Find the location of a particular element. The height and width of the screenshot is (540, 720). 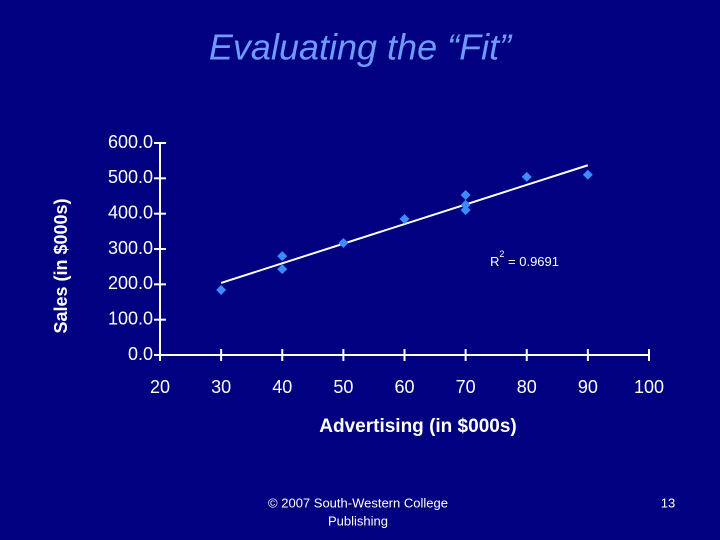

x-tick-label: 20 is located at coordinates (160, 387).